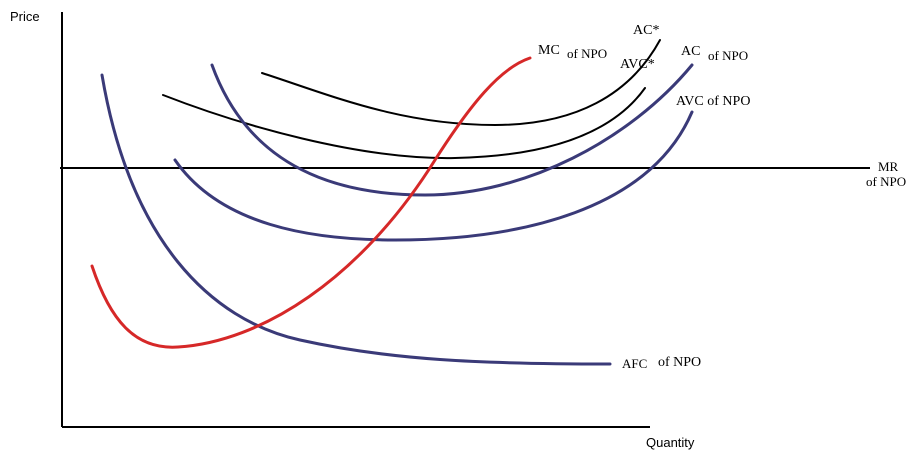 This screenshot has height=452, width=918. I want to click on afc-label: AFC, so click(634, 363).